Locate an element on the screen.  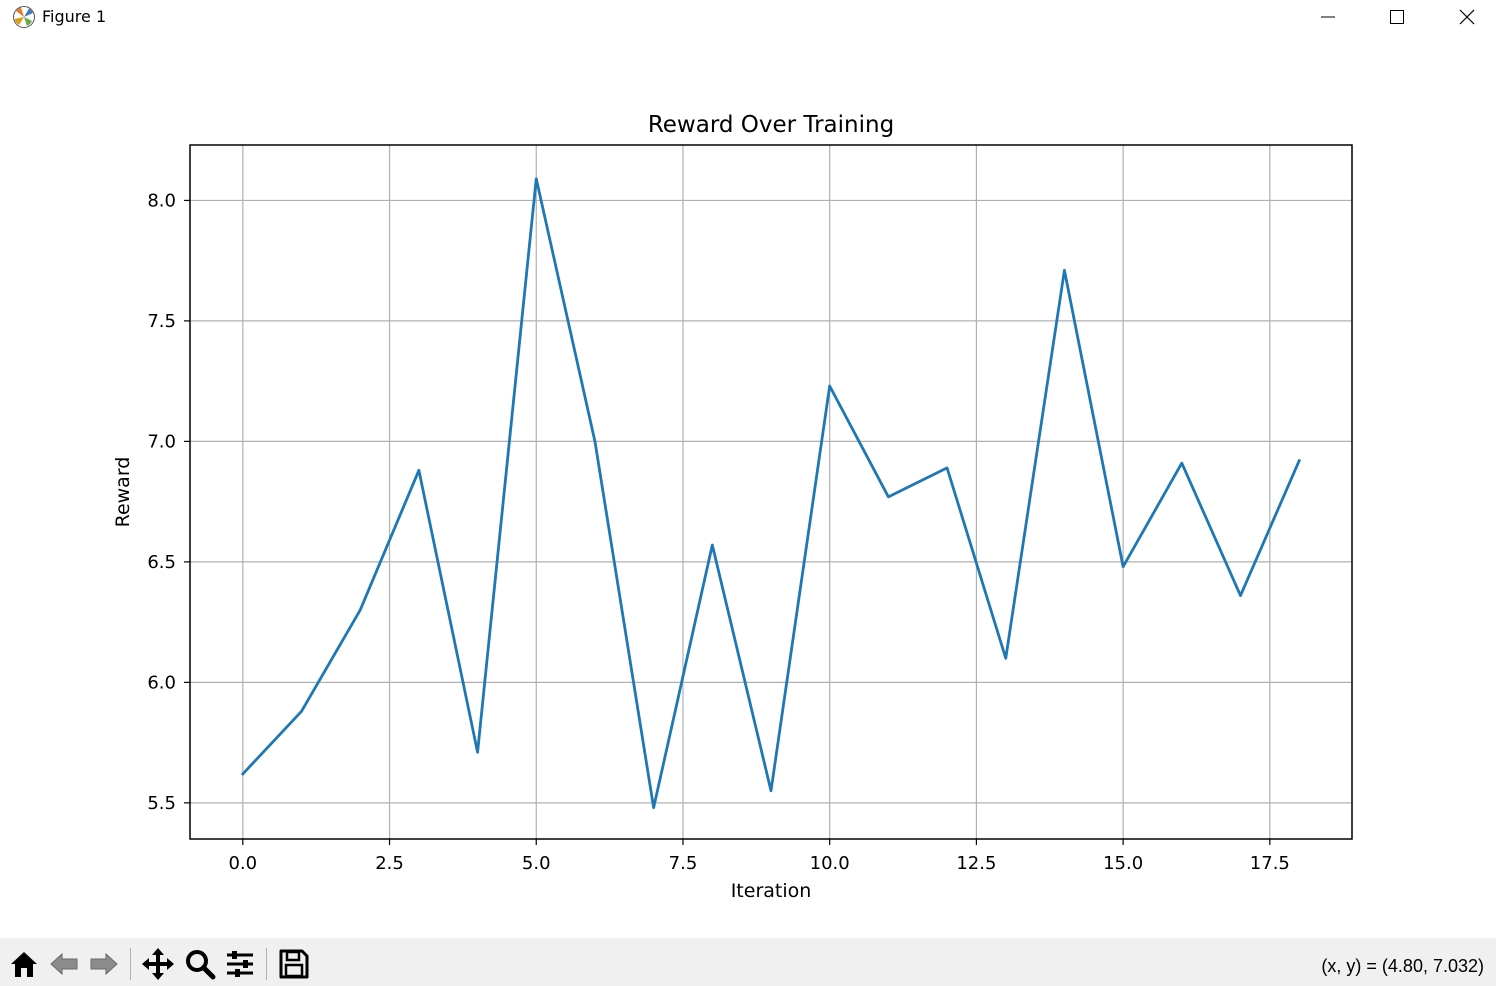
back-icon is located at coordinates (64, 964).